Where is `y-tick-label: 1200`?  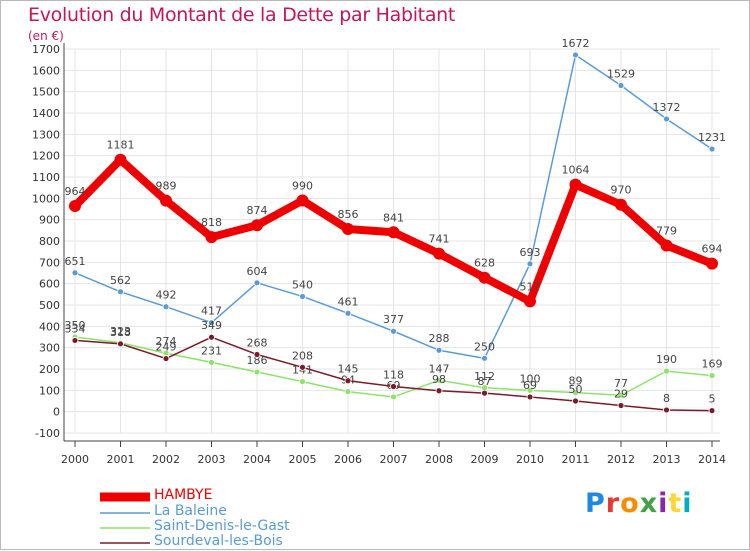
y-tick-label: 1200 is located at coordinates (46, 156).